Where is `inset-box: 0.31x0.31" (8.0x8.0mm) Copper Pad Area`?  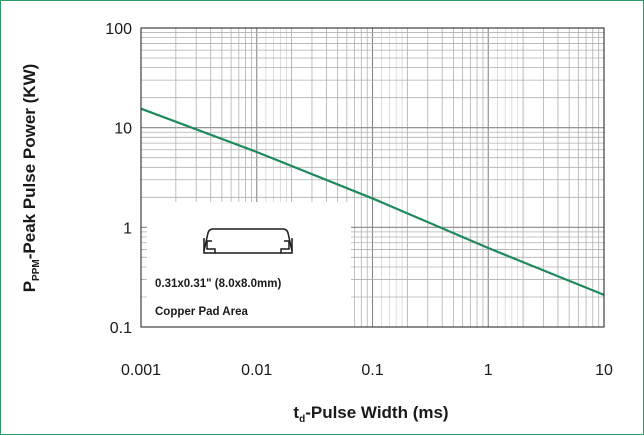 inset-box: 0.31x0.31" (8.0x8.0mm) Copper Pad Area is located at coordinates (249, 264).